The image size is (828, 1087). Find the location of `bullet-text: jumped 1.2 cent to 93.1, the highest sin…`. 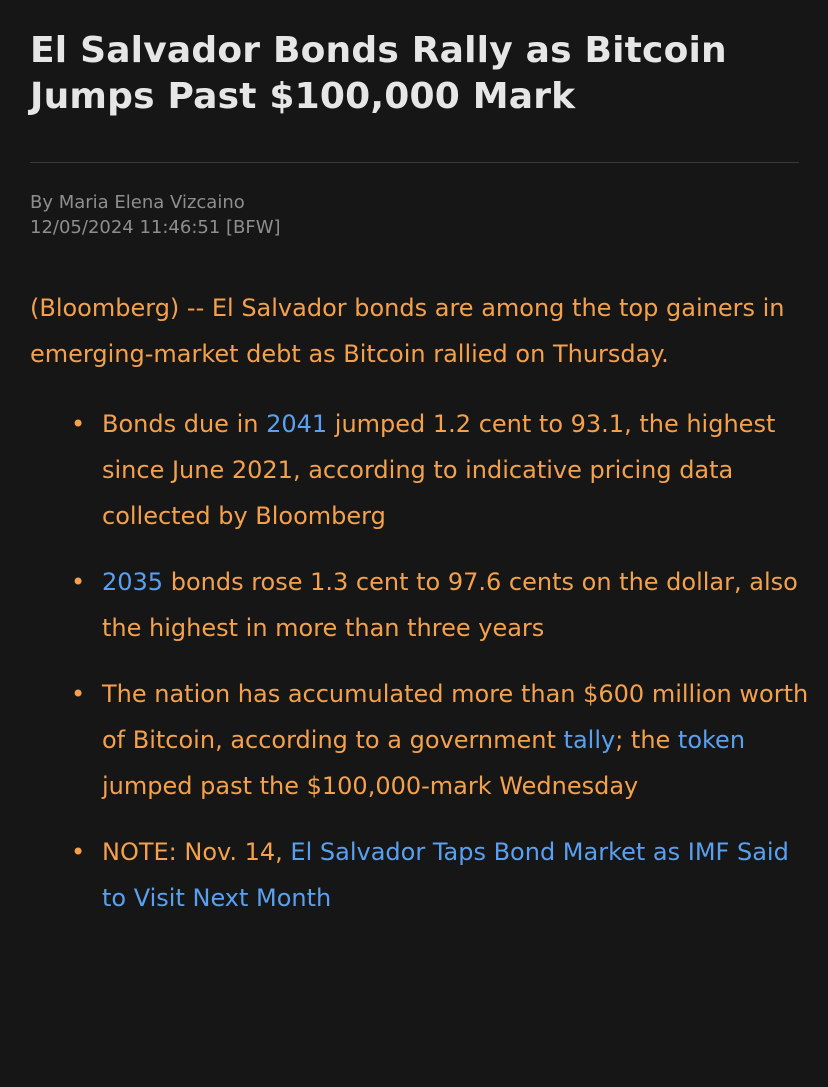

bullet-text: jumped 1.2 cent to 93.1, the highest sin… is located at coordinates (439, 470).